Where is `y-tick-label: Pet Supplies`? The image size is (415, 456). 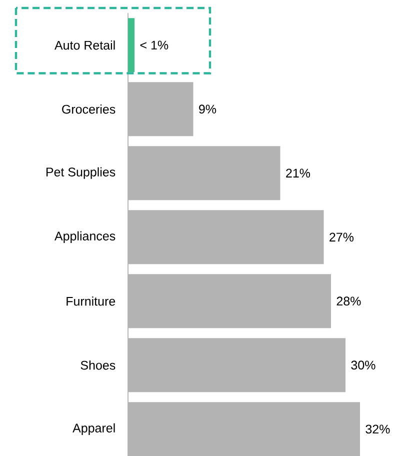 y-tick-label: Pet Supplies is located at coordinates (81, 173).